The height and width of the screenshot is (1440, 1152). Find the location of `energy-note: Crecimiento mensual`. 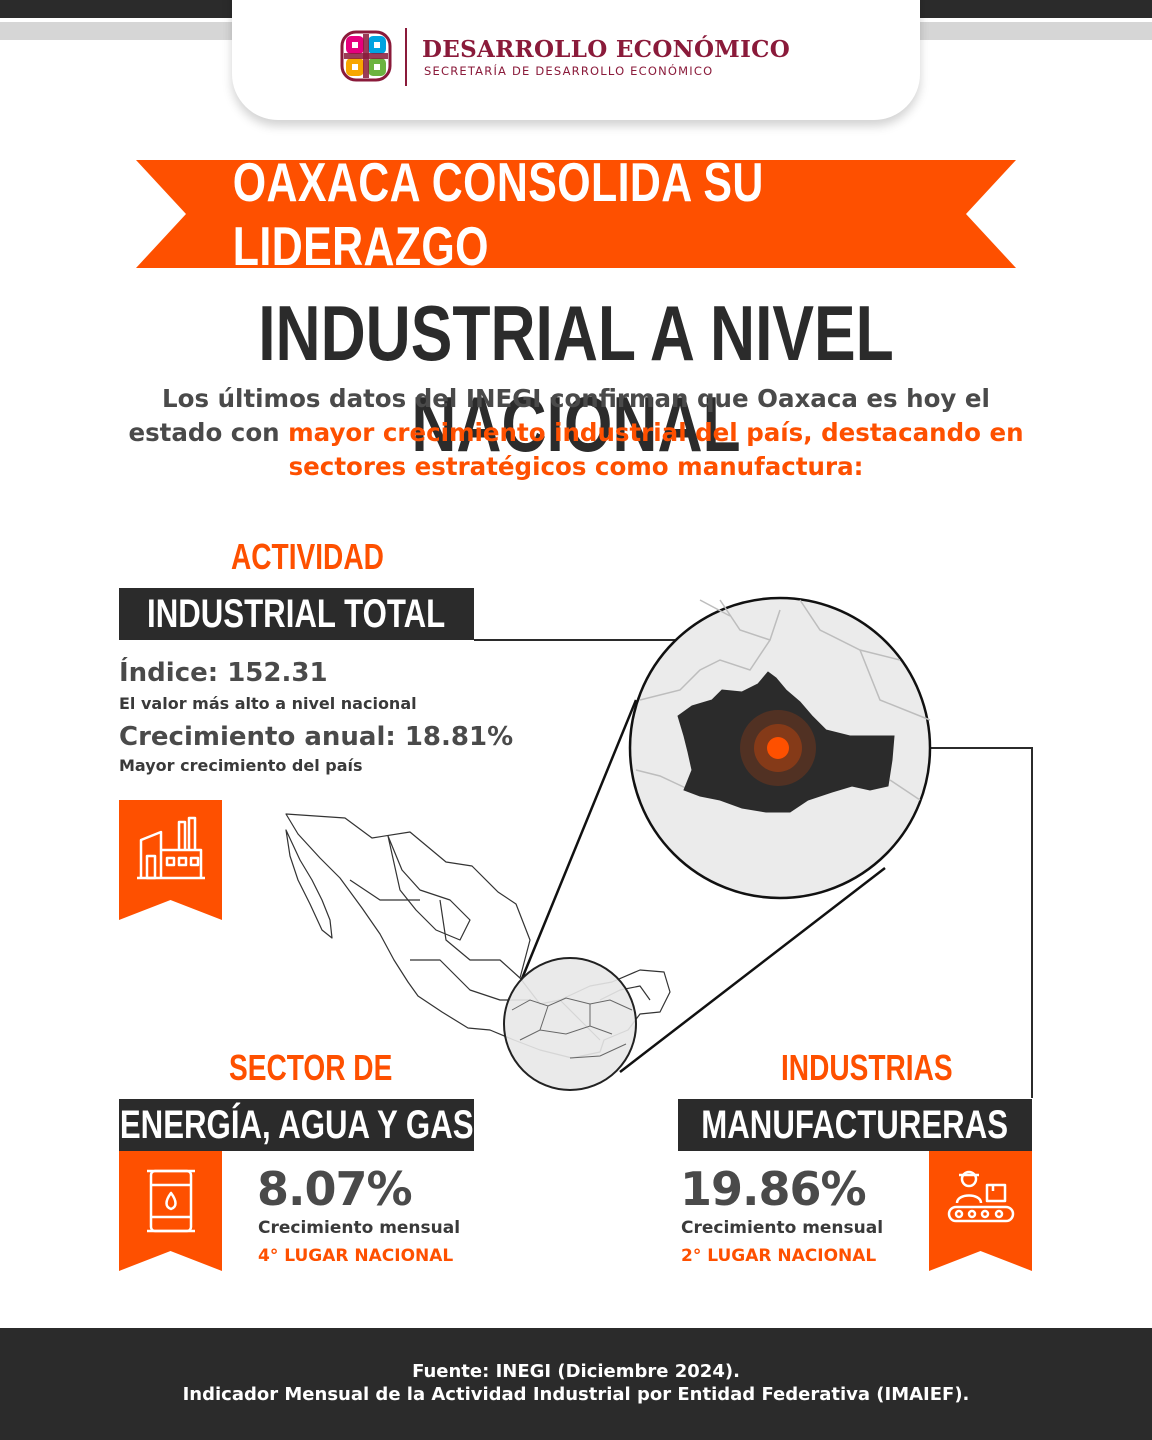

energy-note: Crecimiento mensual is located at coordinates (359, 1228).